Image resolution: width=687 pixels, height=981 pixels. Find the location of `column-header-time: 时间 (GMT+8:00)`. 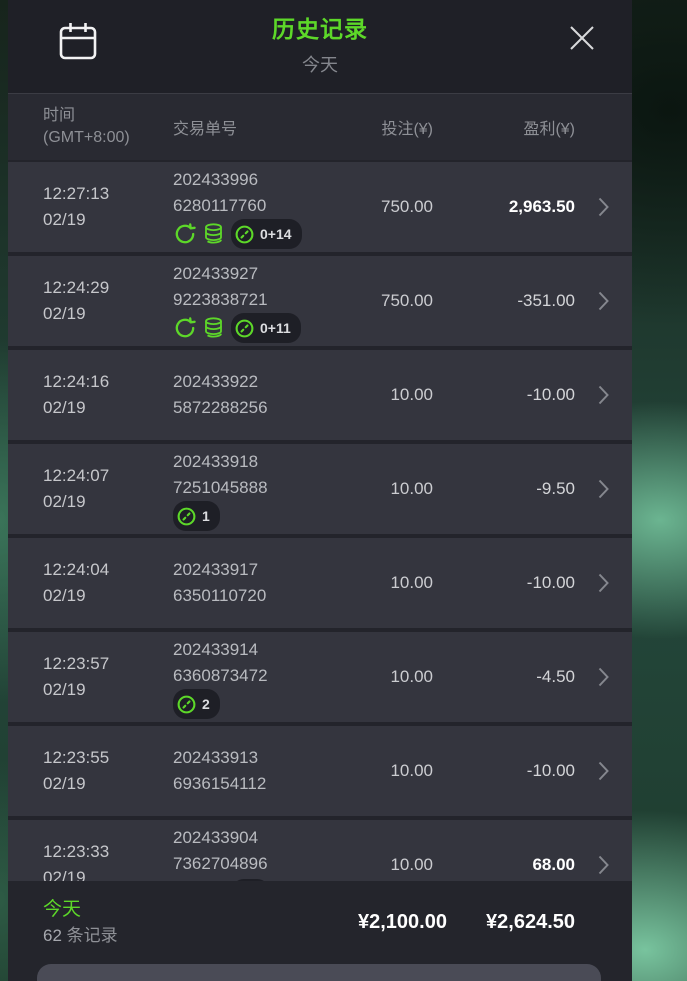

column-header-time: 时间 (GMT+8:00) is located at coordinates (86, 126).